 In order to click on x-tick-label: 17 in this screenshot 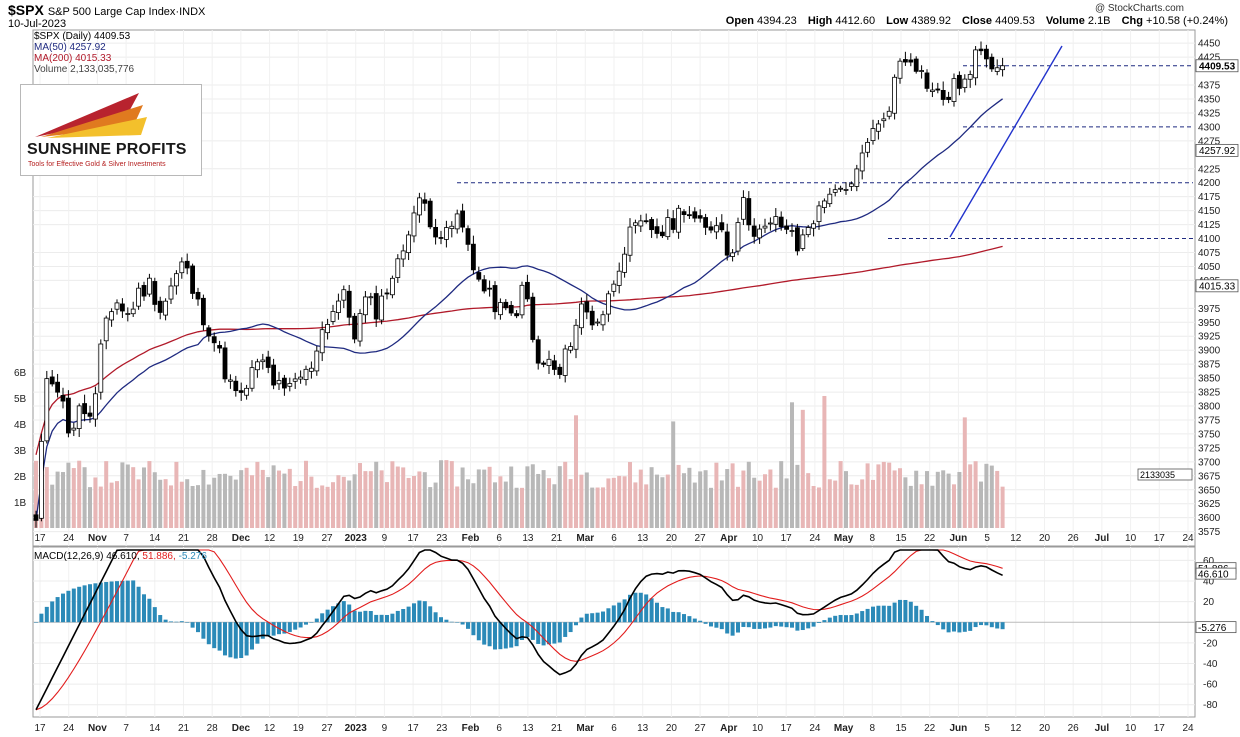, I will do `click(787, 728)`.